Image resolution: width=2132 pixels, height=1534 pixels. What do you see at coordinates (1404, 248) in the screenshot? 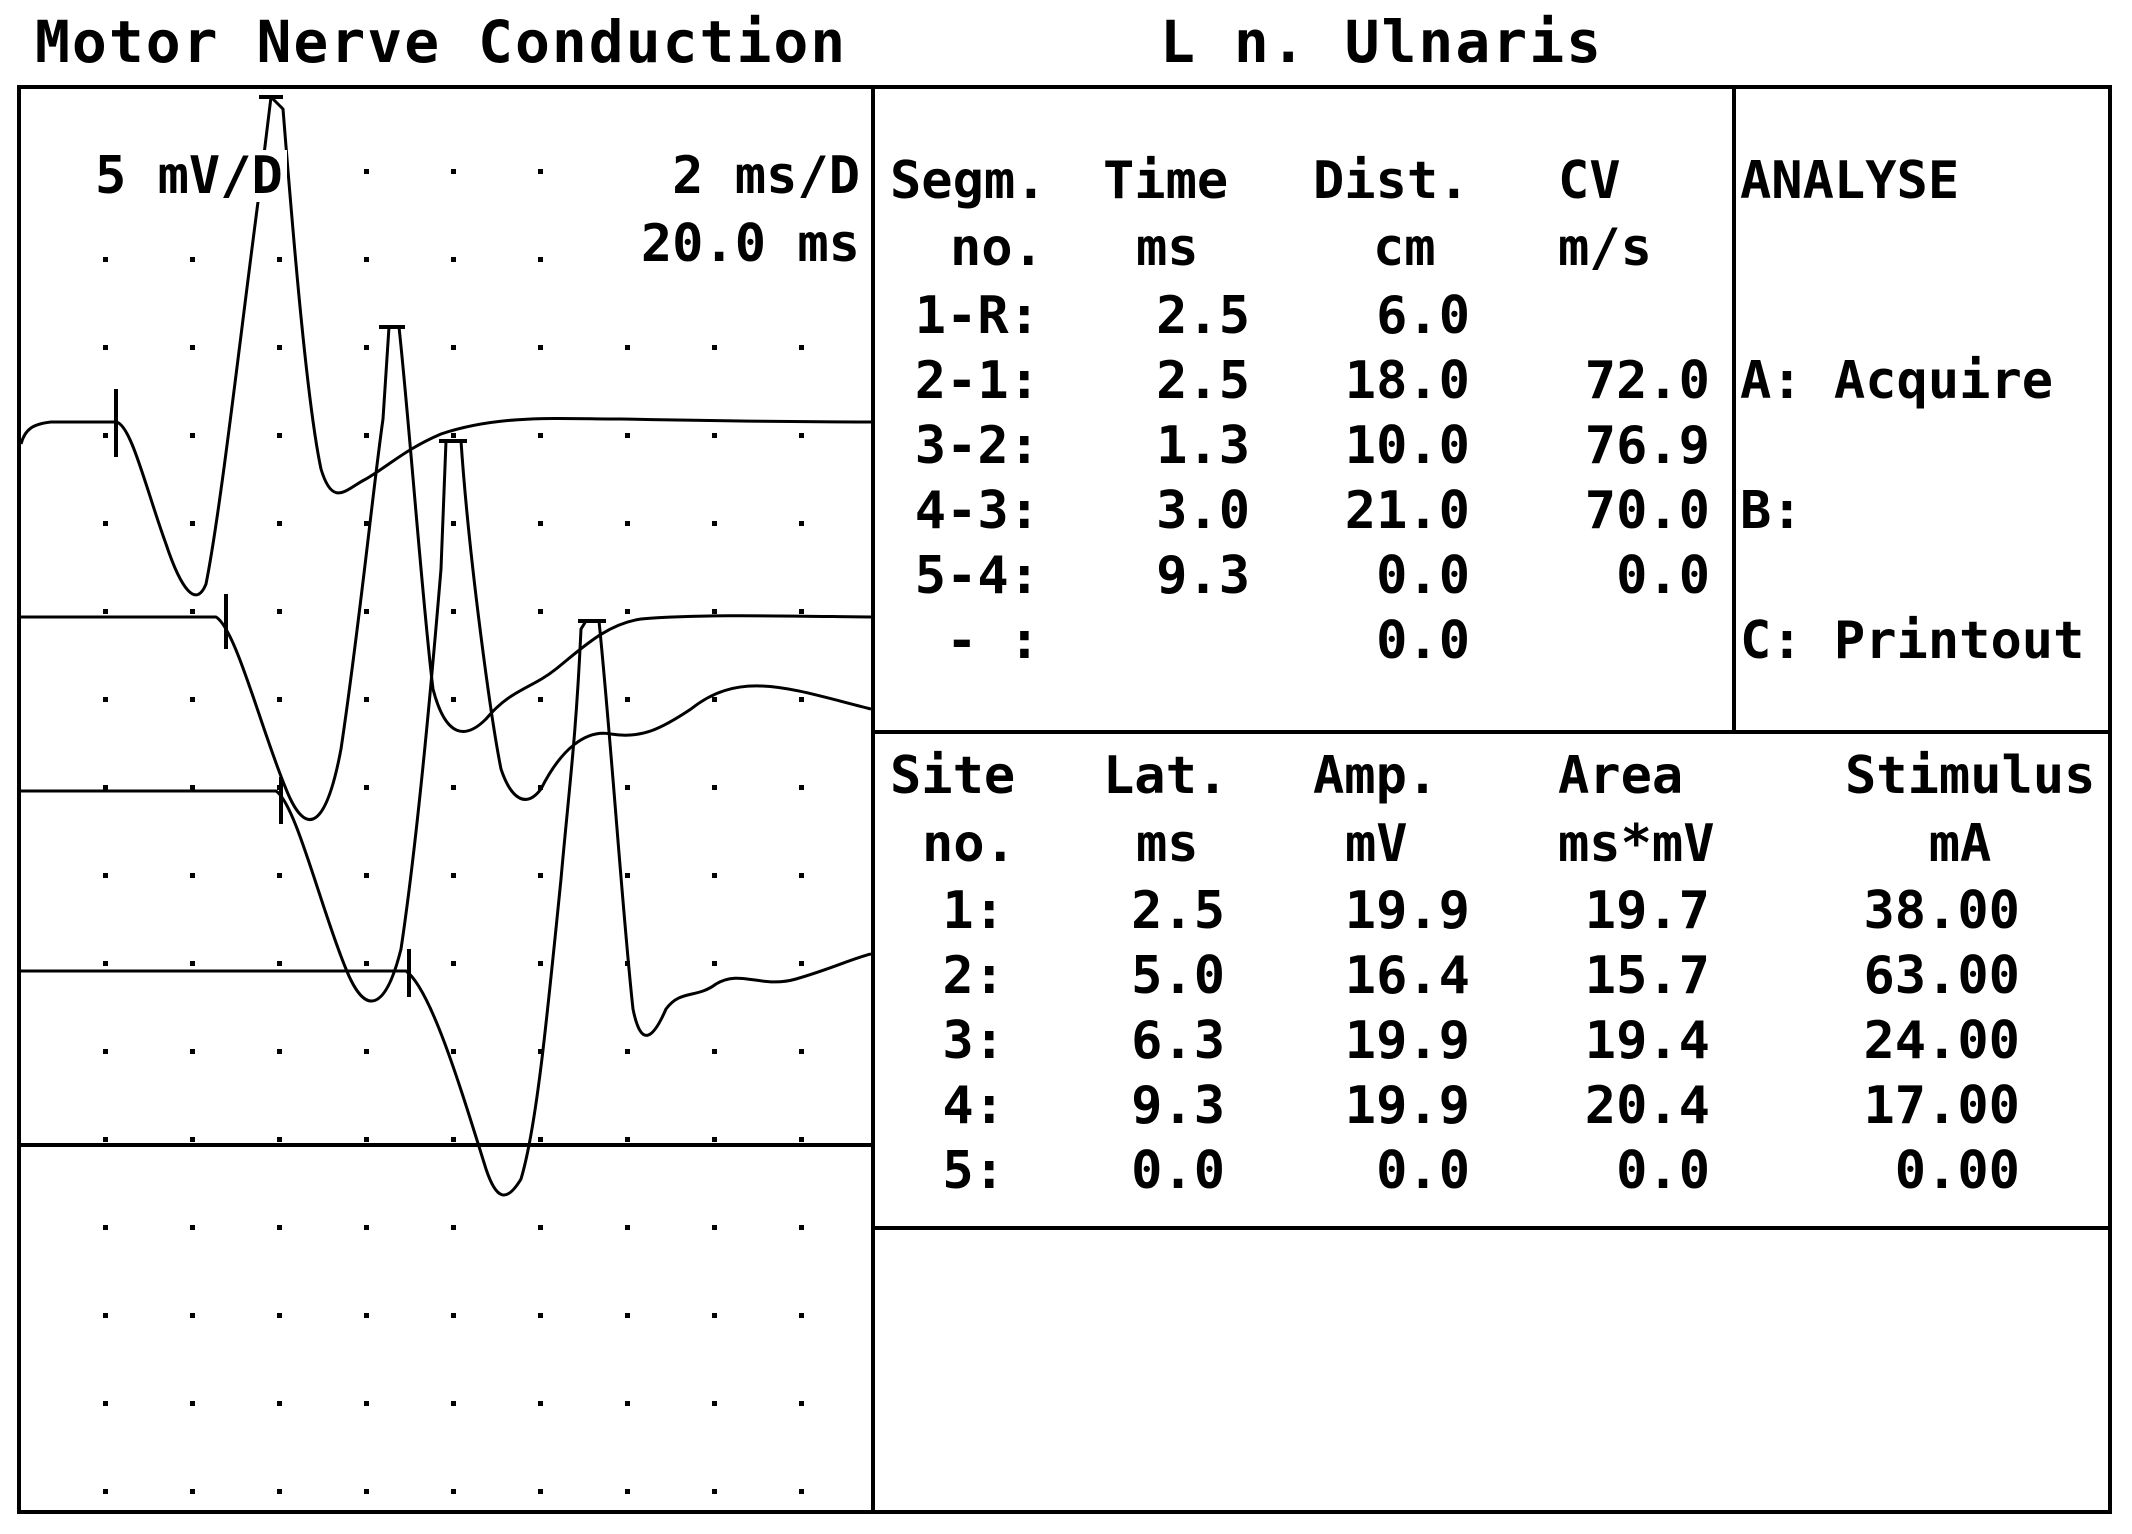
I see `dist-header-unit: cm` at bounding box center [1404, 248].